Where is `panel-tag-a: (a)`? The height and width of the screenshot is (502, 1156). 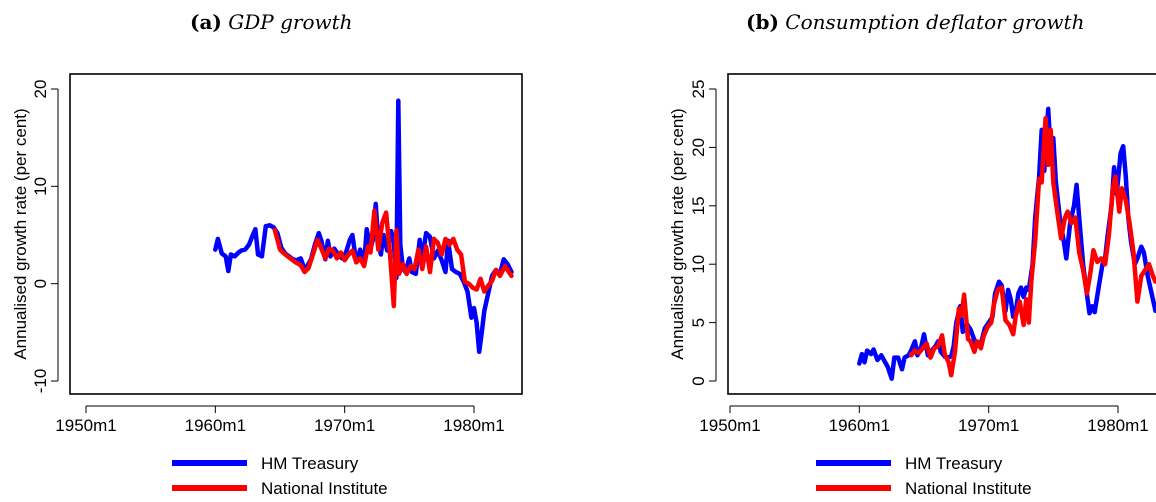
panel-tag-a: (a) is located at coordinates (206, 22).